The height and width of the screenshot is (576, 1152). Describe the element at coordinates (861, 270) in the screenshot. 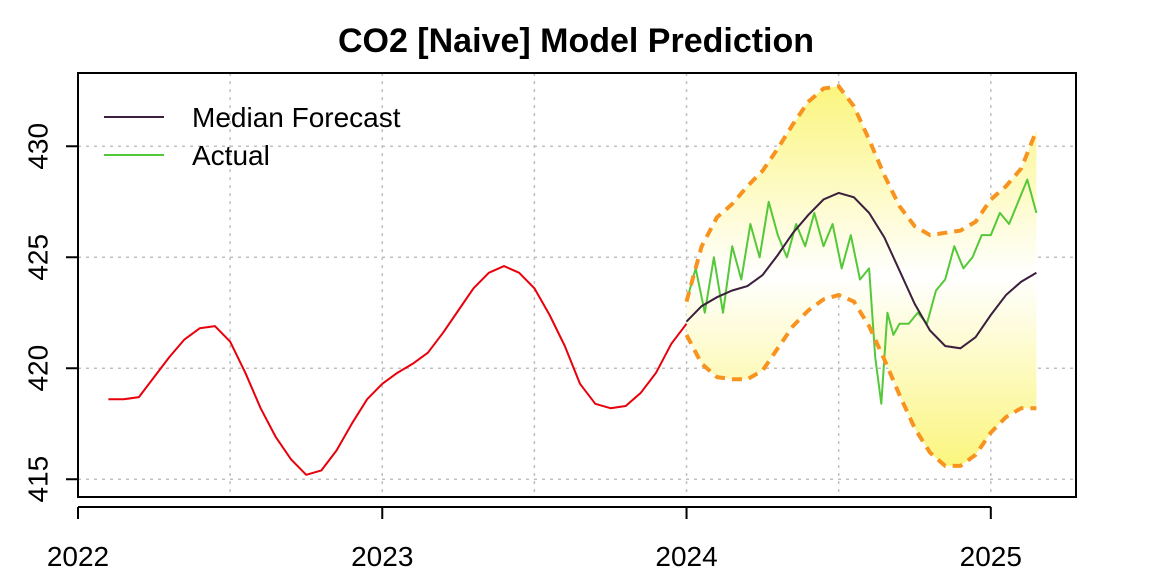

I see `median-forecast-line` at that location.